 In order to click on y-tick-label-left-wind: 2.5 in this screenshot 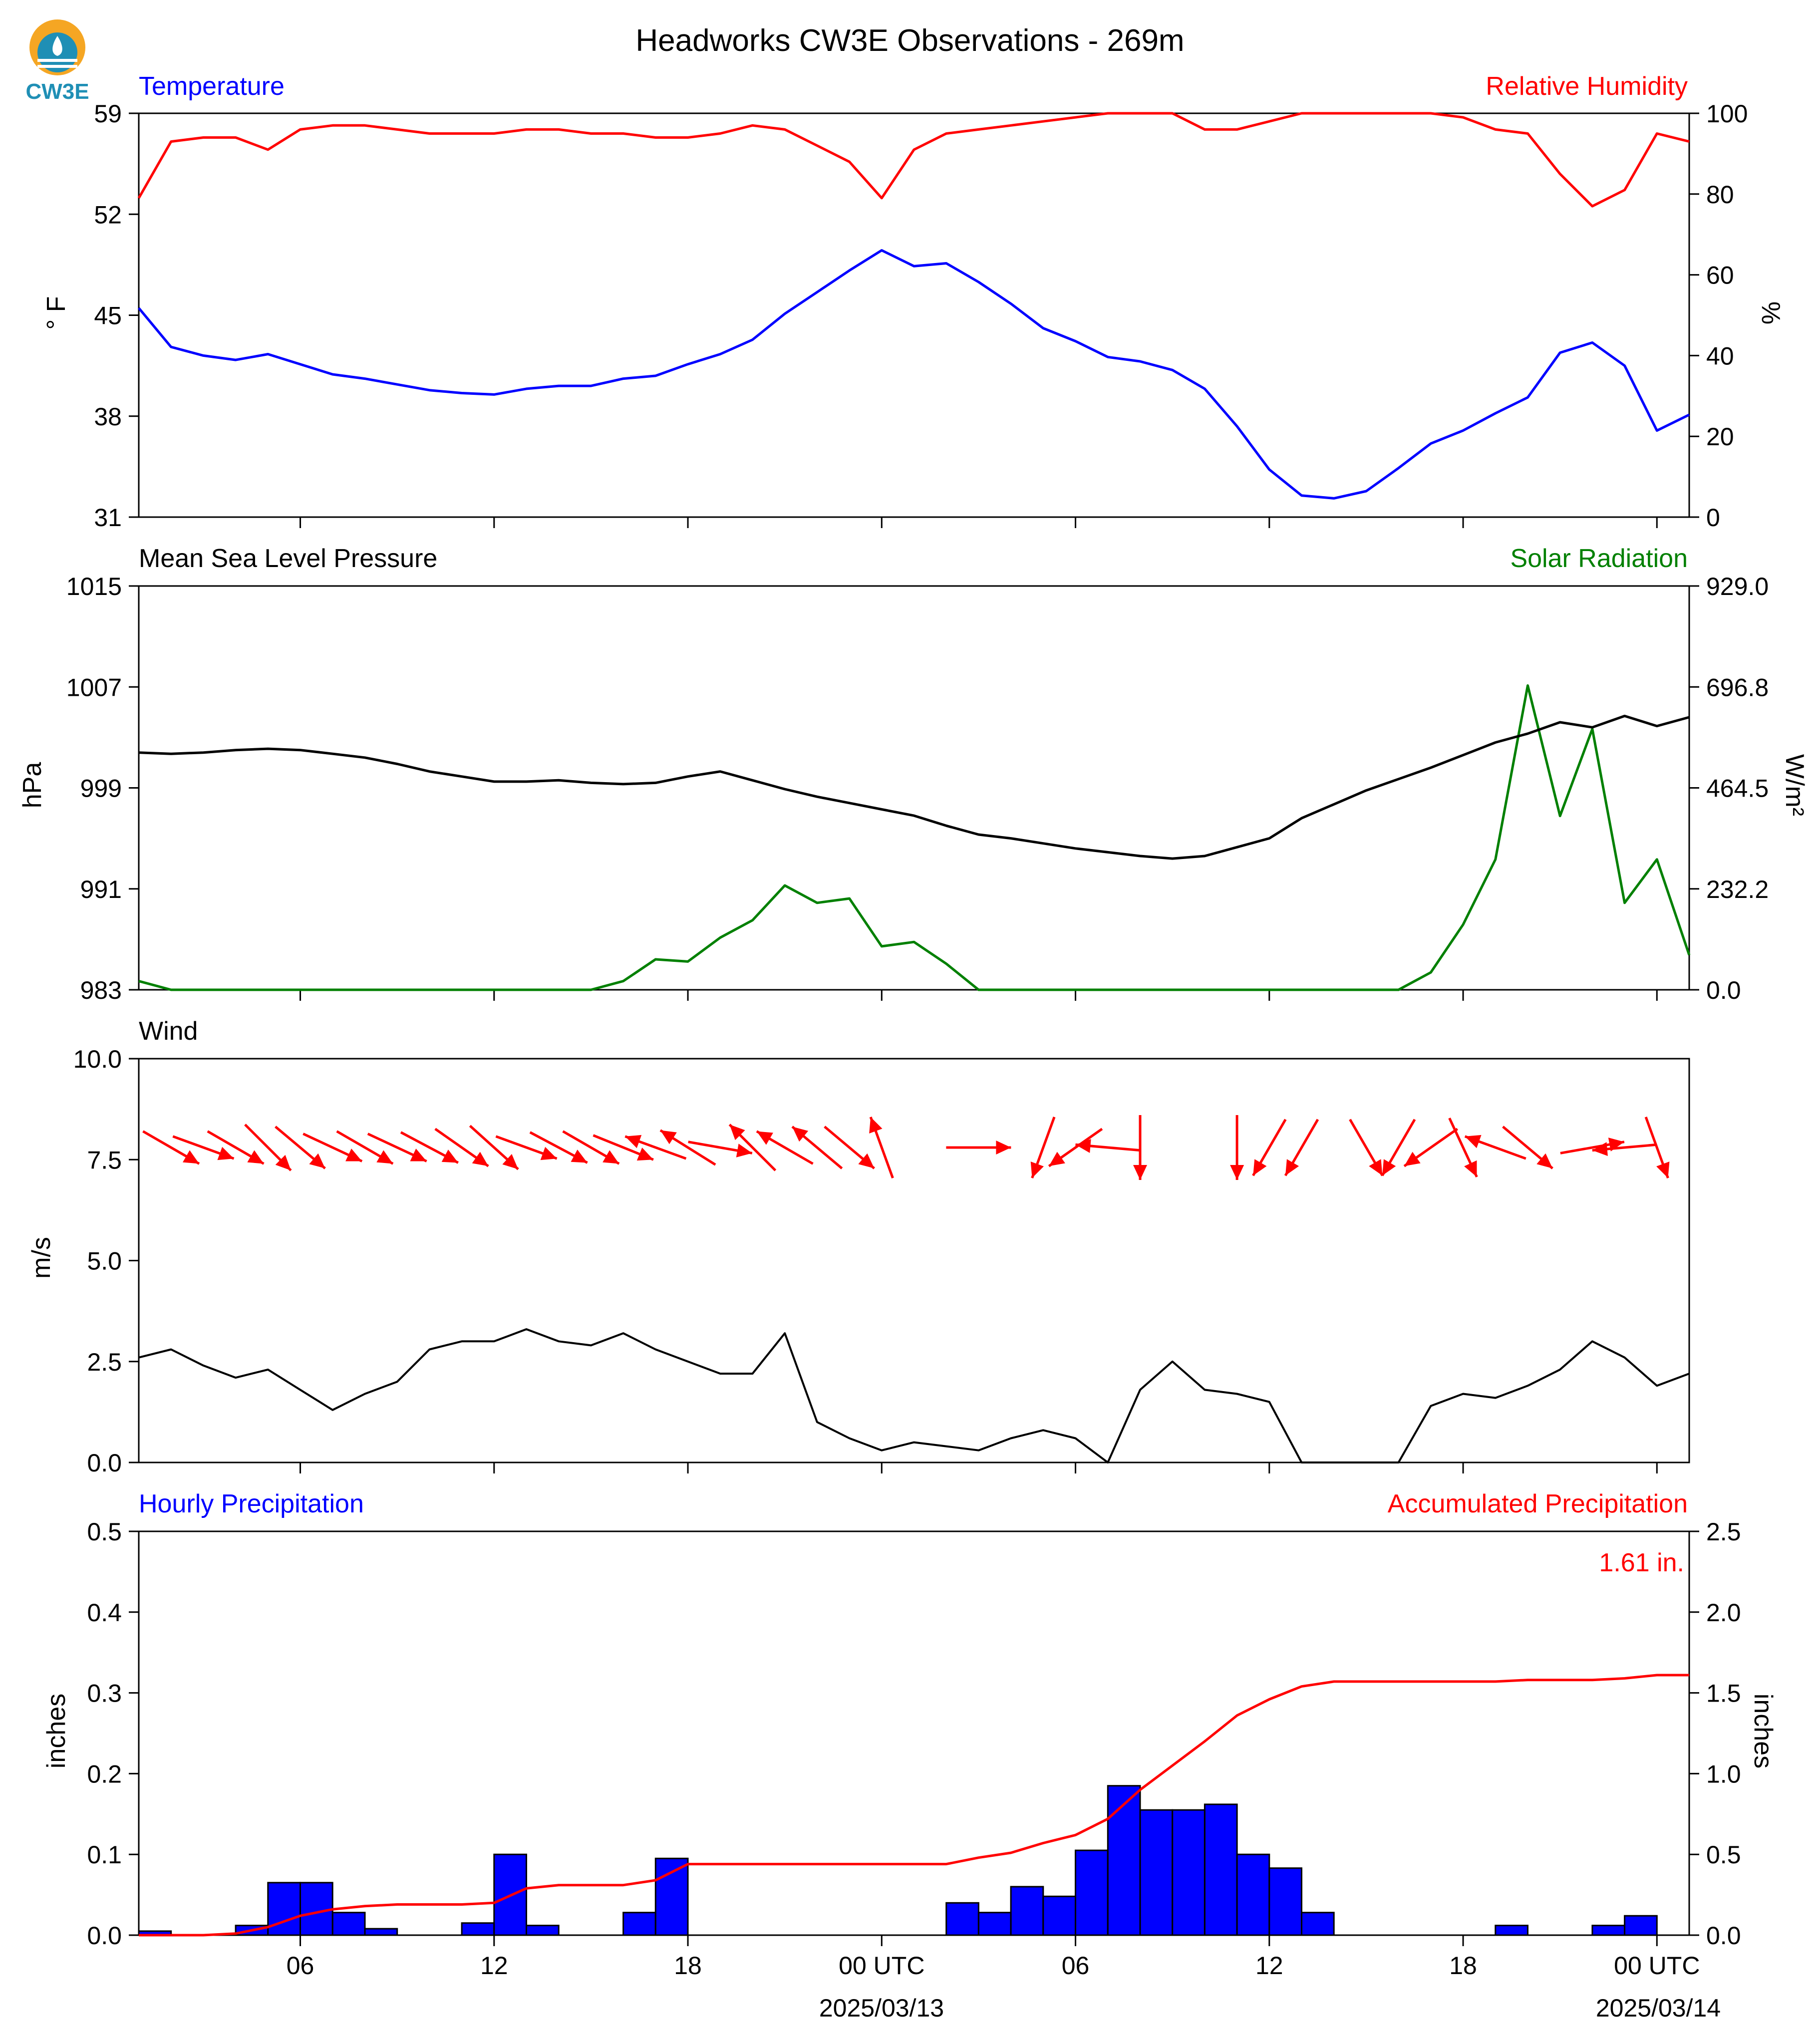, I will do `click(104, 1362)`.